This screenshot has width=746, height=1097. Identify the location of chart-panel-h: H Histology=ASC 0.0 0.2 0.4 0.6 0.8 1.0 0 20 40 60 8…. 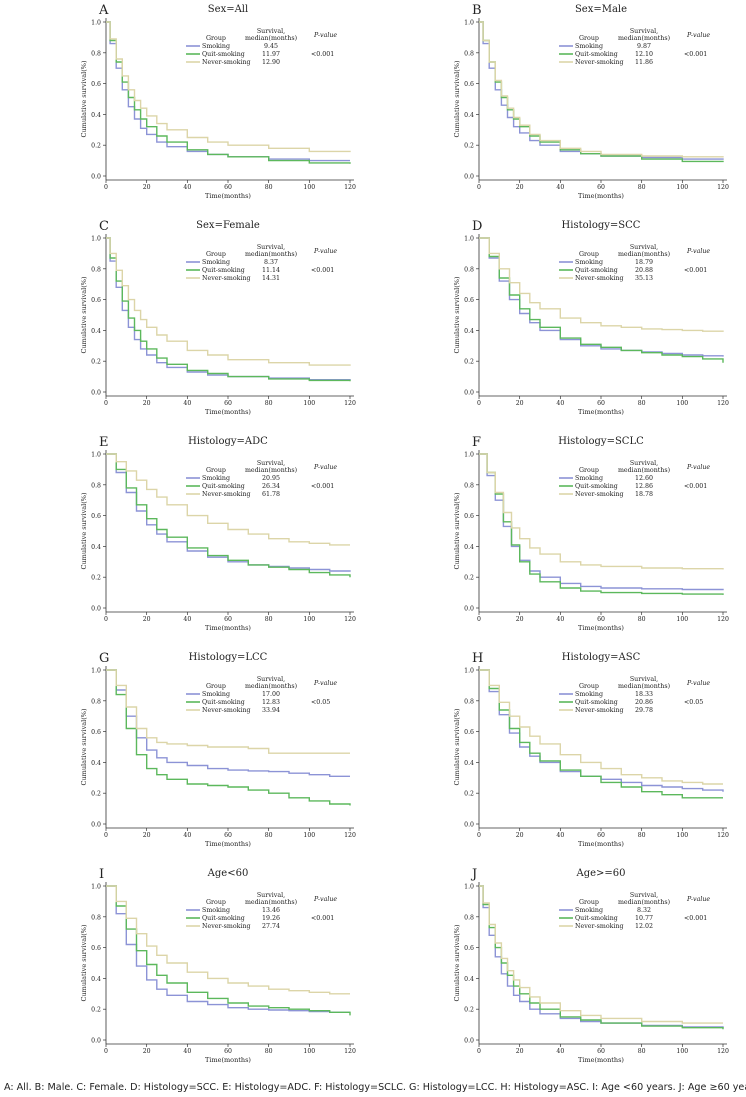
(591, 749).